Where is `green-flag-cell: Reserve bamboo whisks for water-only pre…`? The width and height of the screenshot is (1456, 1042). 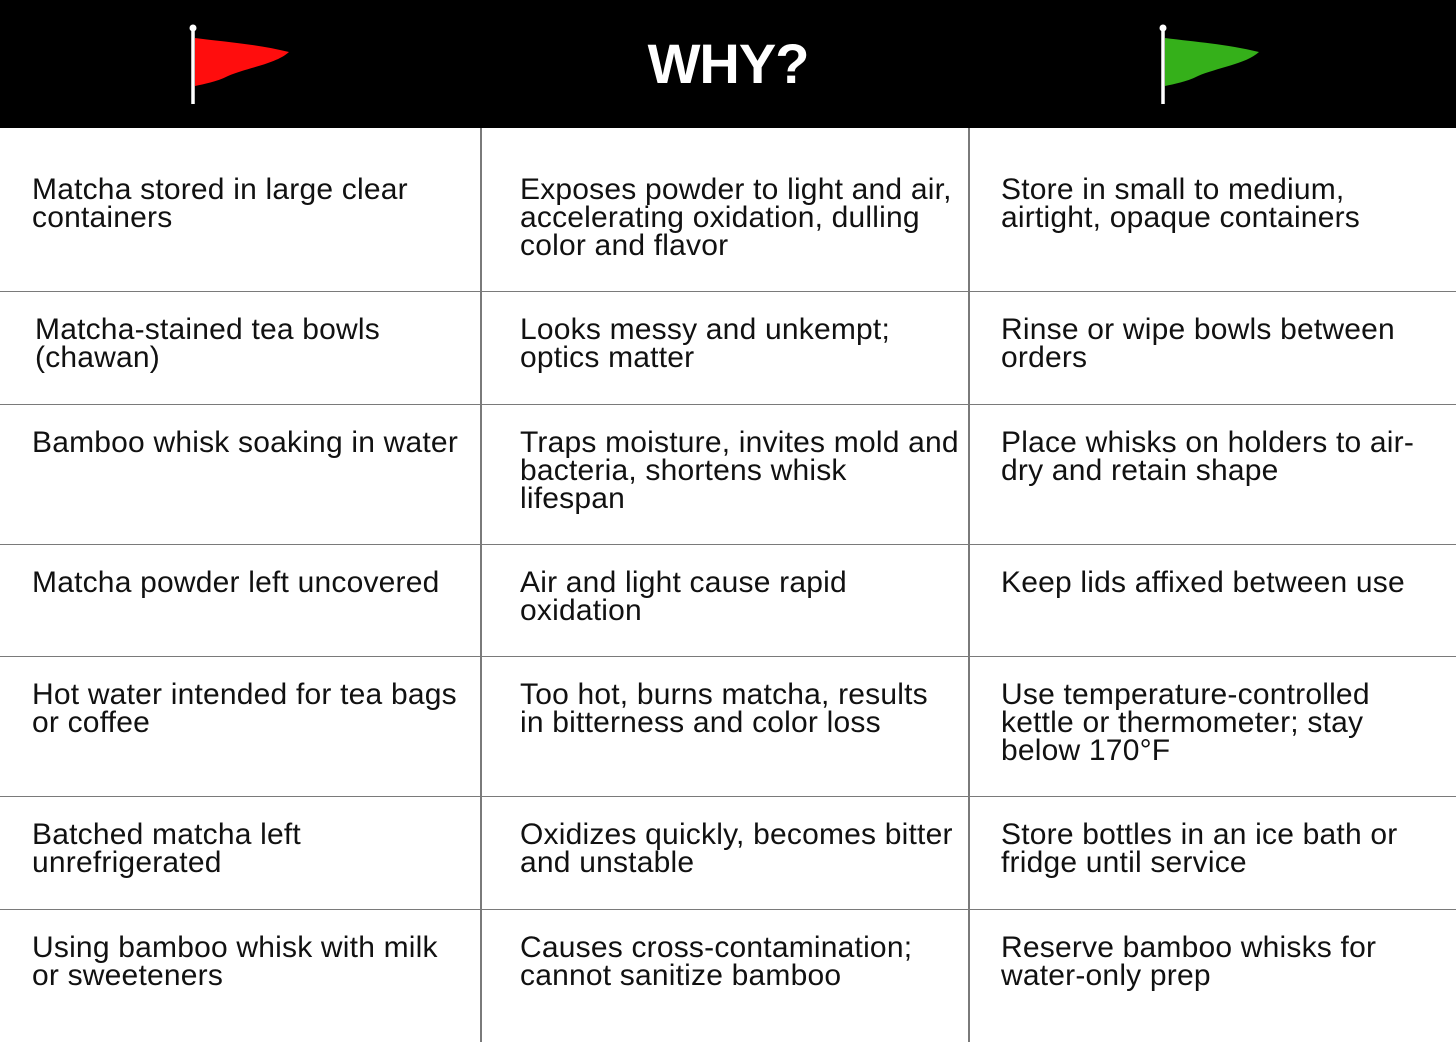 green-flag-cell: Reserve bamboo whisks for water-only pre… is located at coordinates (1189, 961).